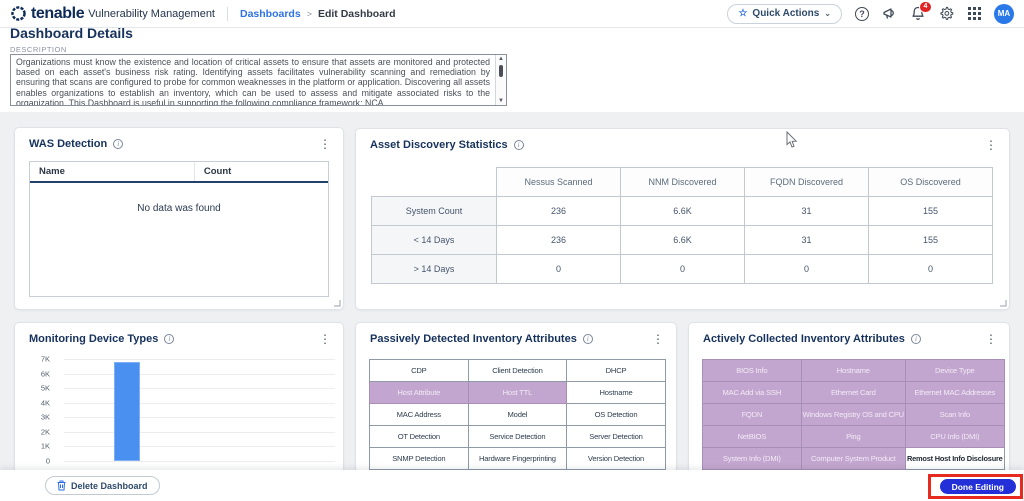 This screenshot has width=1024, height=501. I want to click on row-label: > 14 Days, so click(434, 269).